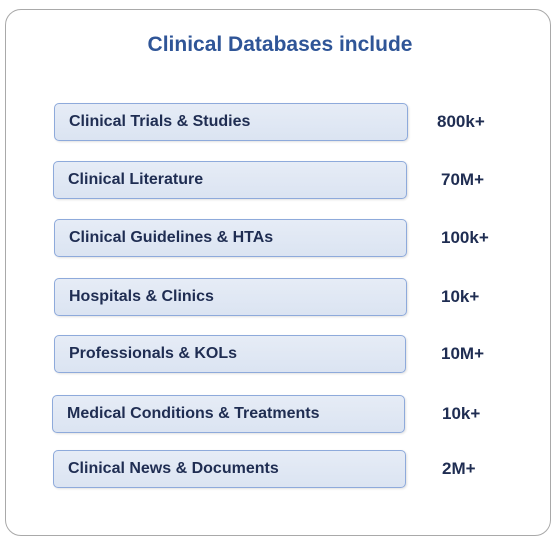 This screenshot has width=560, height=544. I want to click on database-label: Clinical Trials & Studies, so click(160, 121).